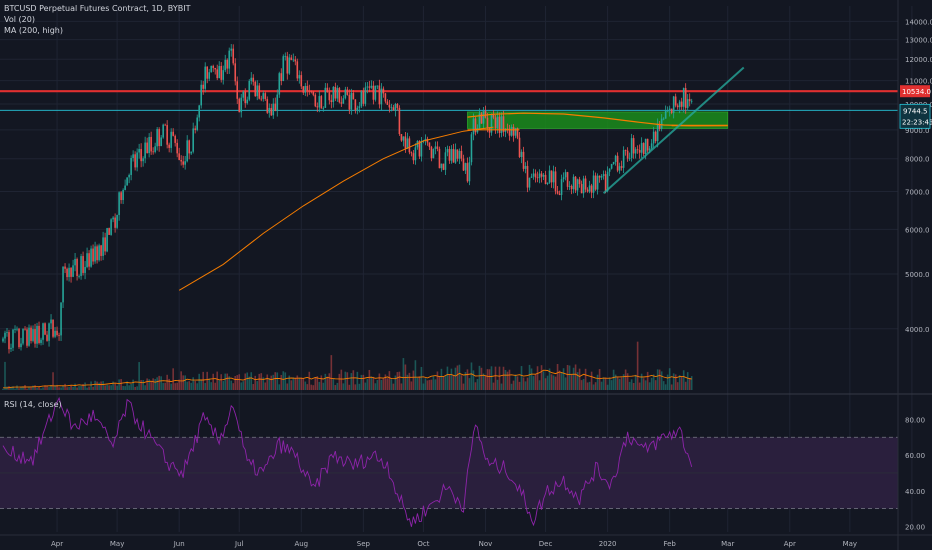 This screenshot has width=932, height=550. Describe the element at coordinates (19, 19) in the screenshot. I see `volume-indicator-label: Vol (20)` at that location.